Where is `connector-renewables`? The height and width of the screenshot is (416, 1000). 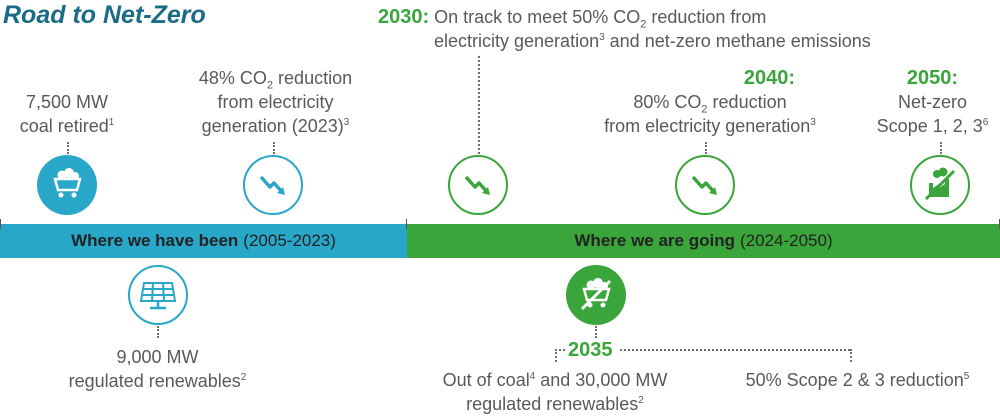
connector-renewables is located at coordinates (158, 332).